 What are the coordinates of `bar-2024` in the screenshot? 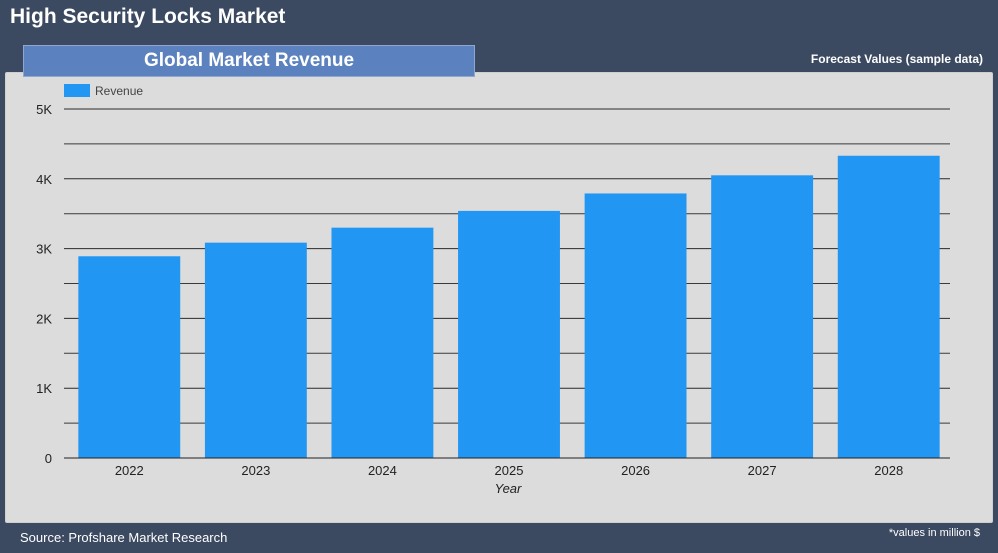 It's located at (382, 342).